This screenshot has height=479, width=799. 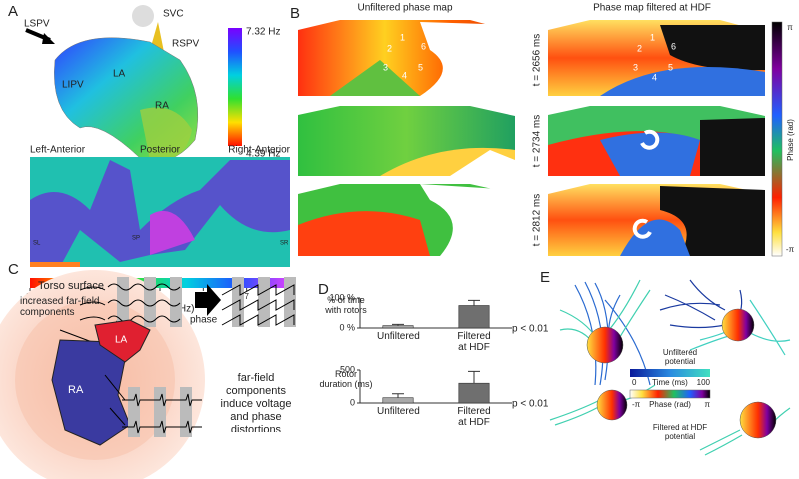 What do you see at coordinates (790, 249) in the screenshot?
I see `colorbar-min: -π` at bounding box center [790, 249].